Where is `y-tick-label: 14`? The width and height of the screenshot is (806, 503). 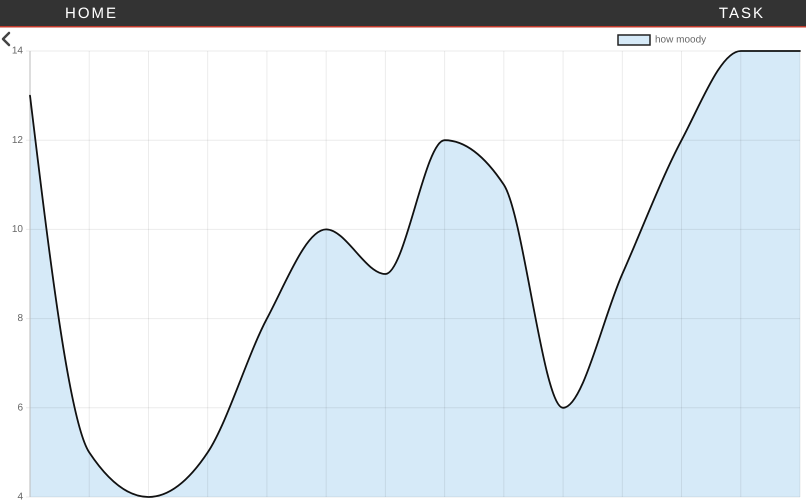 y-tick-label: 14 is located at coordinates (18, 51).